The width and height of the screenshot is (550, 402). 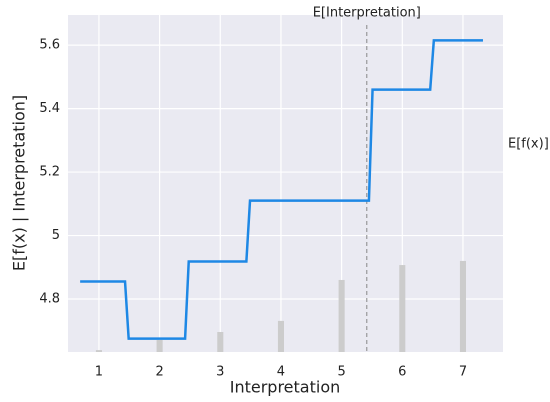 I want to click on x-tick-label: 2, so click(x=159, y=372).